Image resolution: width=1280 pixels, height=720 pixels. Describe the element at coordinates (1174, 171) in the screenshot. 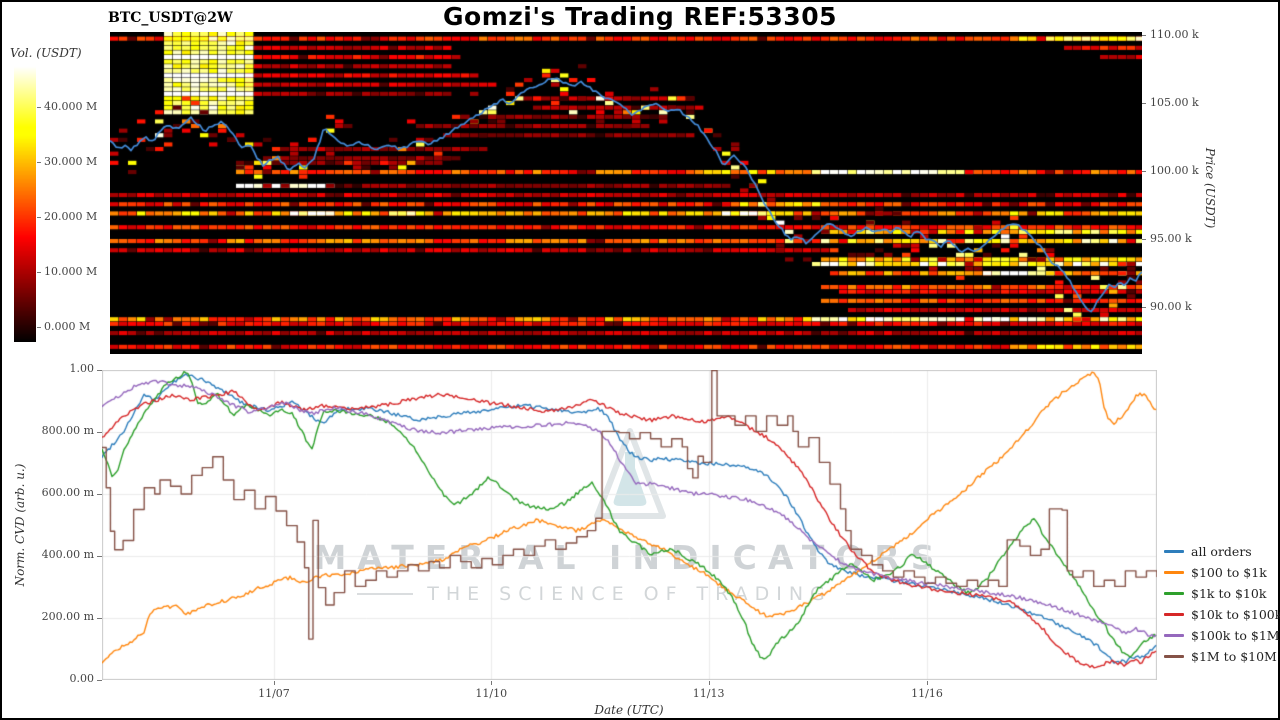

I see `price-tick-label: 100.00 k` at that location.